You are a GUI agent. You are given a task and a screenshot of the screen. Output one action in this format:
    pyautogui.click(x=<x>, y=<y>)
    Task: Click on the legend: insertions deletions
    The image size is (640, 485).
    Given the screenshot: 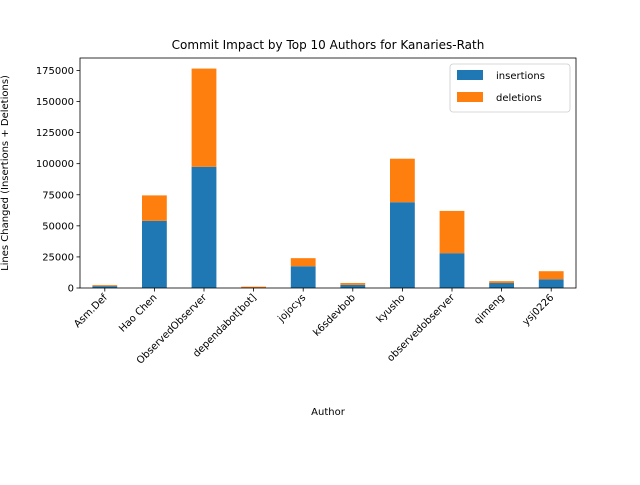 What is the action you would take?
    pyautogui.click(x=510, y=88)
    